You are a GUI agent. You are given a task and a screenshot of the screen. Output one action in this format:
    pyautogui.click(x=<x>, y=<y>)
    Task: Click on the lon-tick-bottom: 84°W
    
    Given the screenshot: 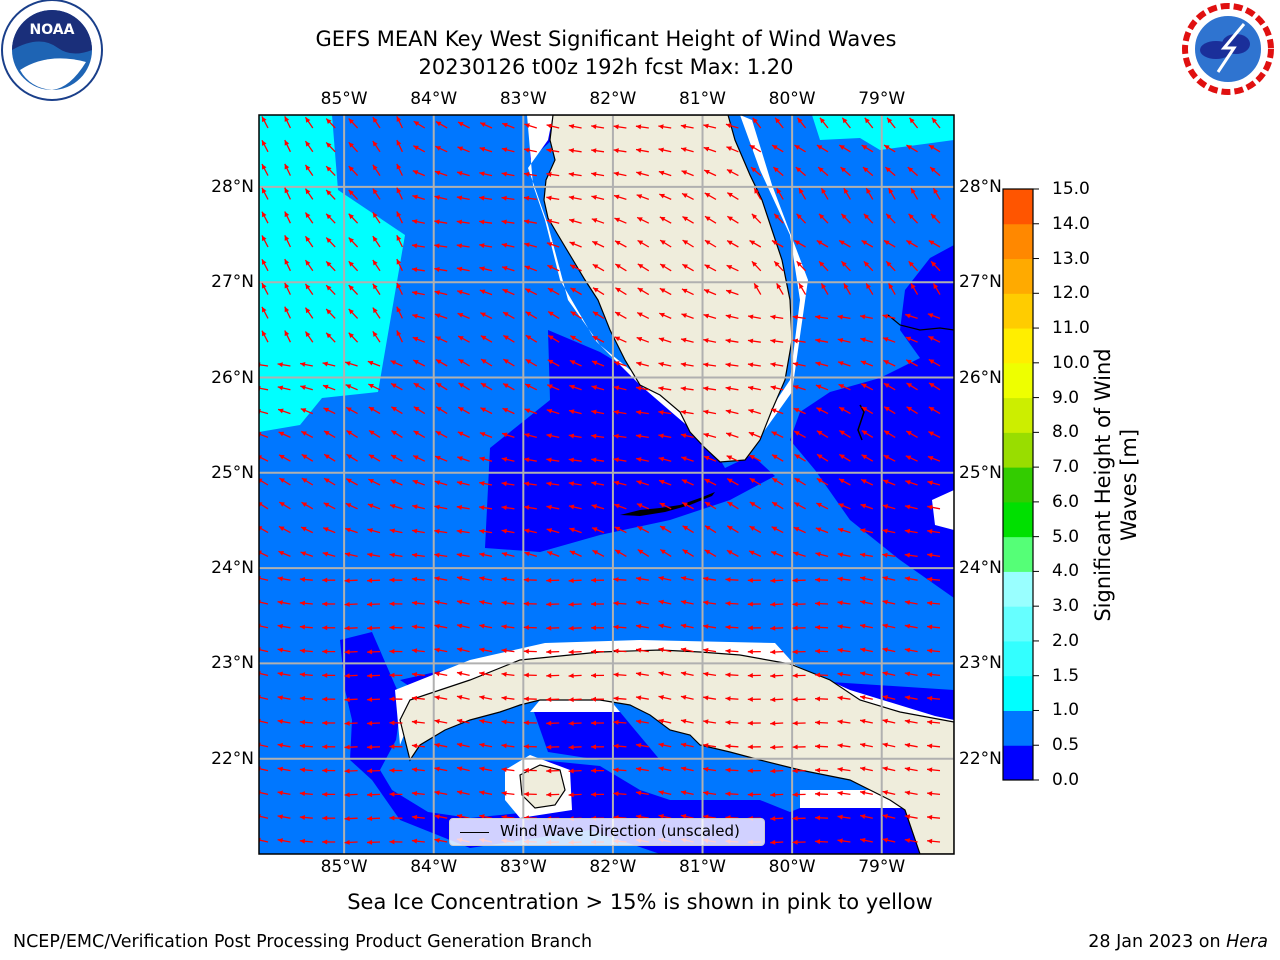 What is the action you would take?
    pyautogui.click(x=434, y=867)
    